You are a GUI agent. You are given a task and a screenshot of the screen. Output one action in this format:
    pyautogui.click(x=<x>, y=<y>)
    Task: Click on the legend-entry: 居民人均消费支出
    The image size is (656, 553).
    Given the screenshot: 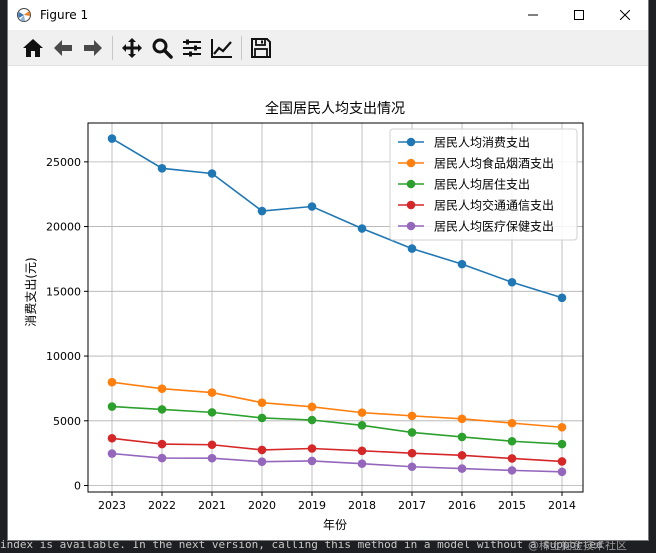 What is the action you would take?
    pyautogui.click(x=464, y=143)
    